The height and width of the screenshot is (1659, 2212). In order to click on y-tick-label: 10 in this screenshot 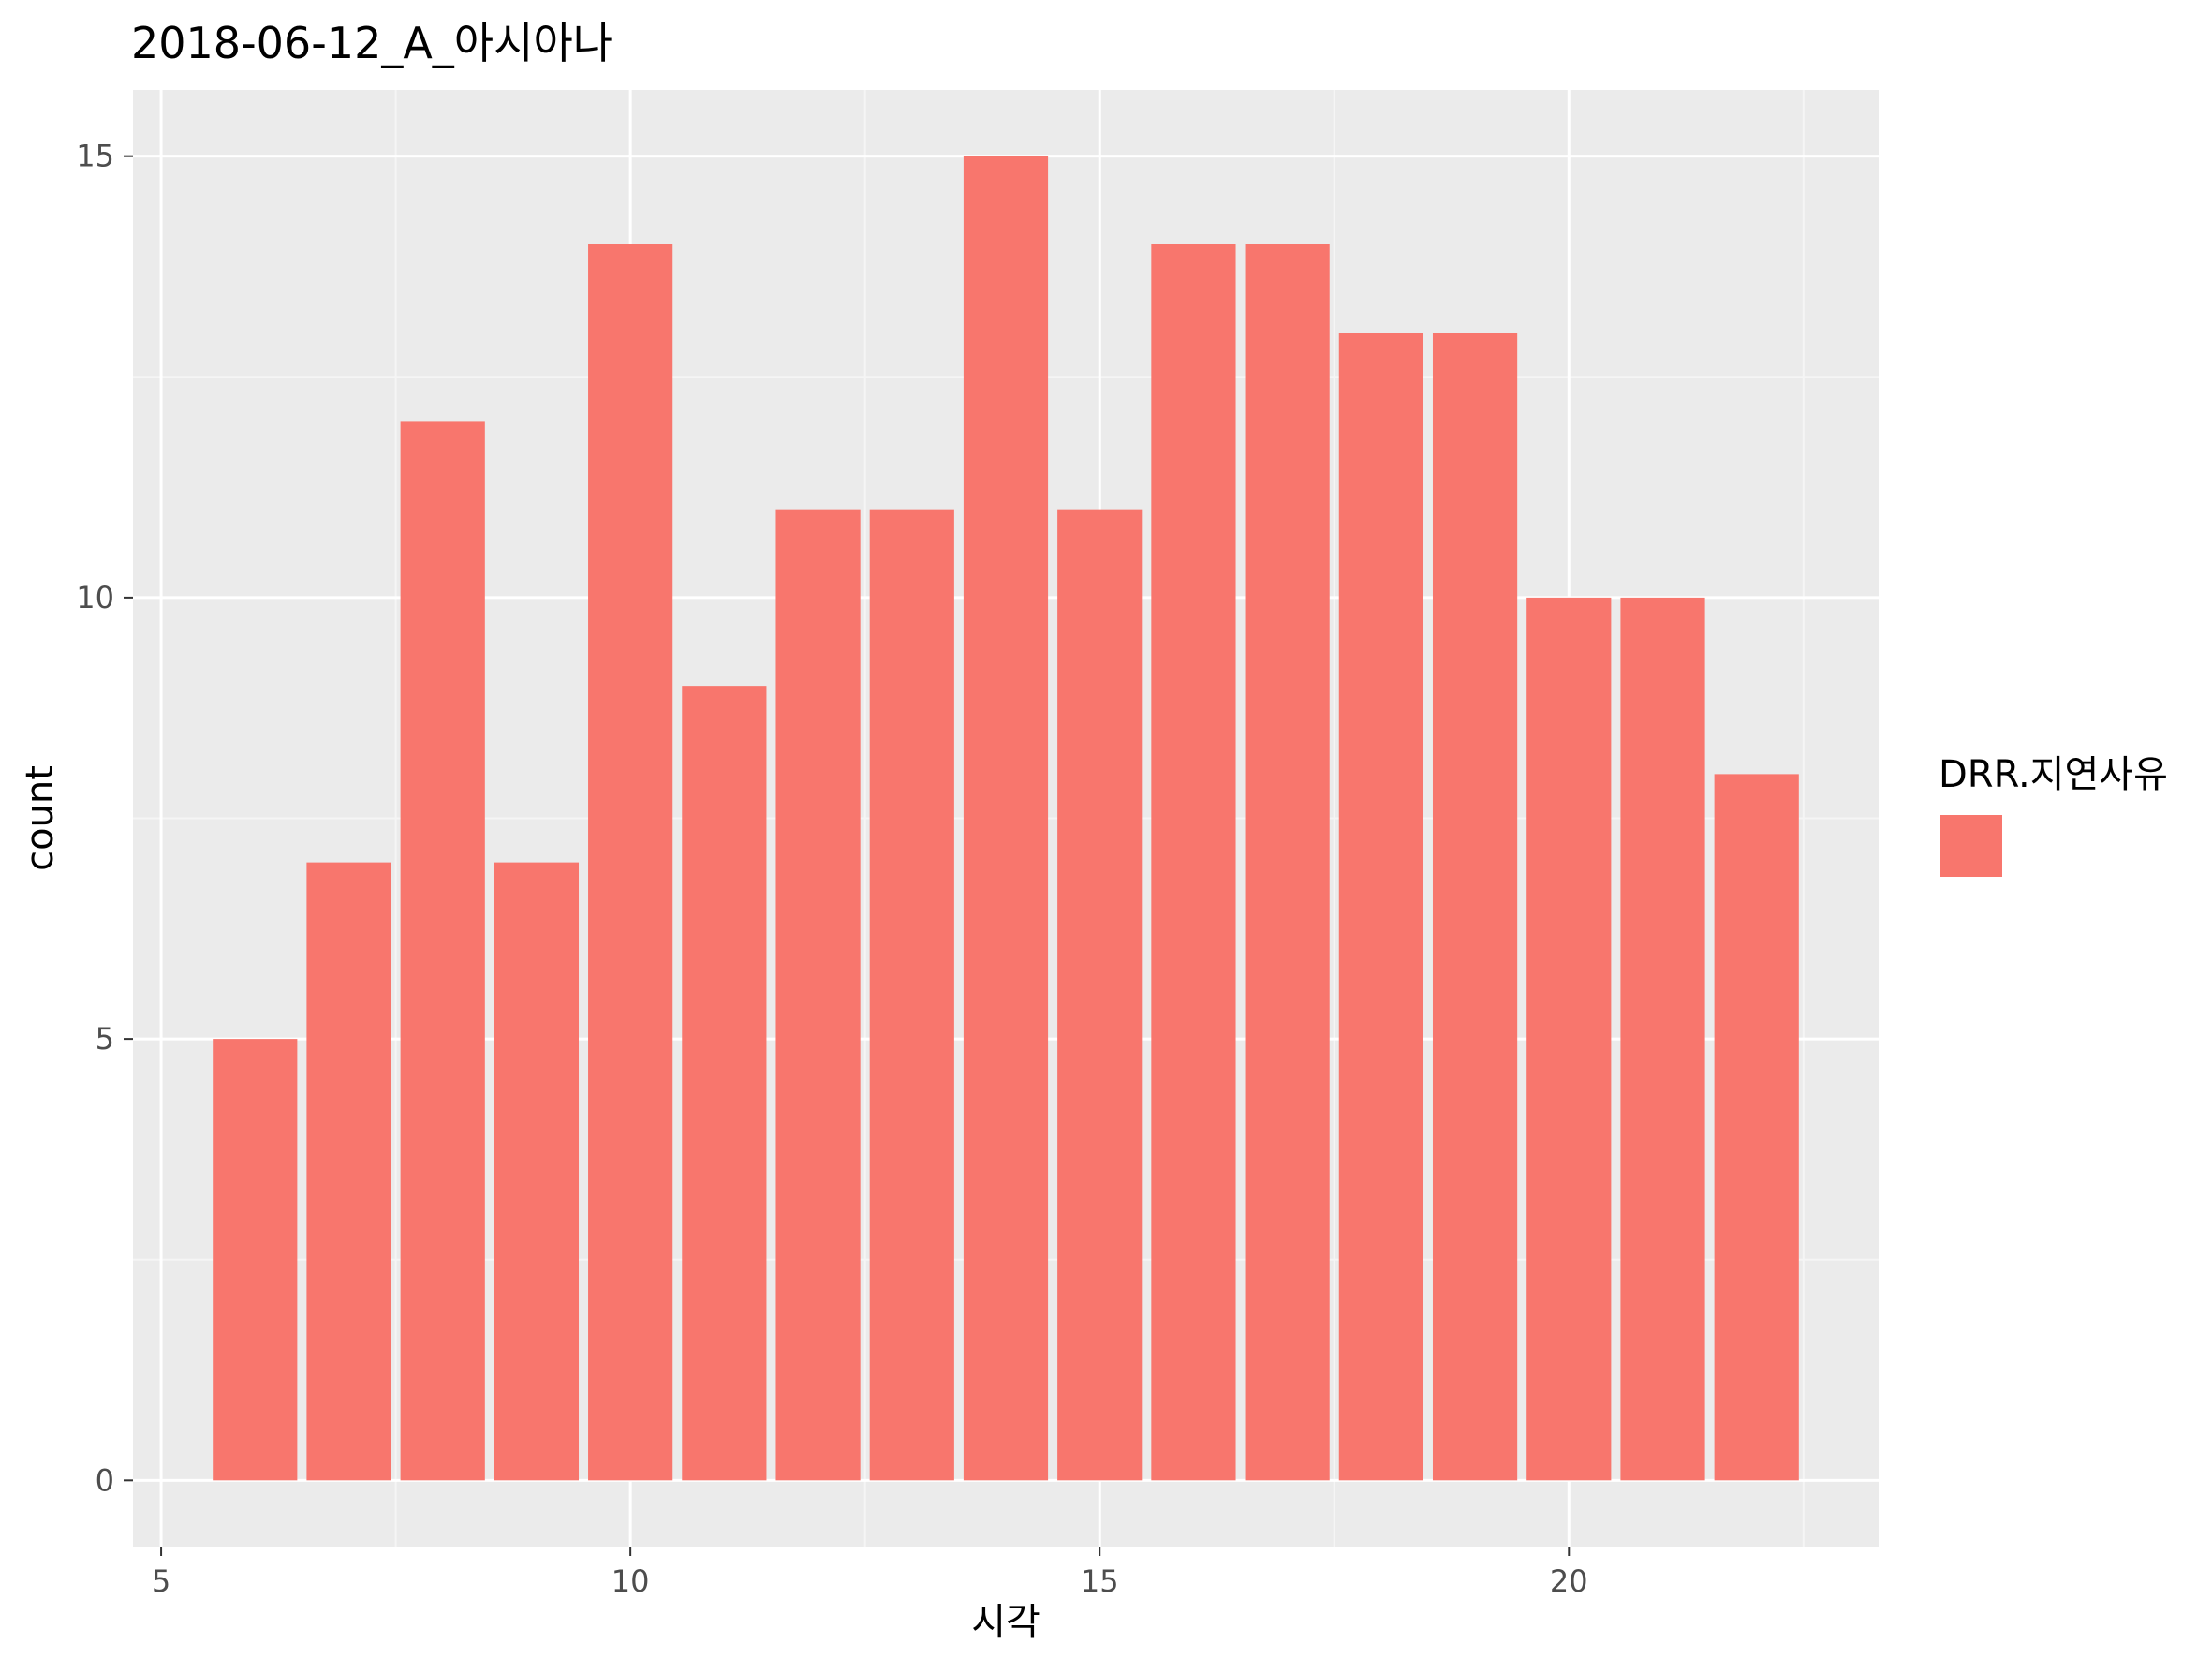, I will do `click(95, 597)`.